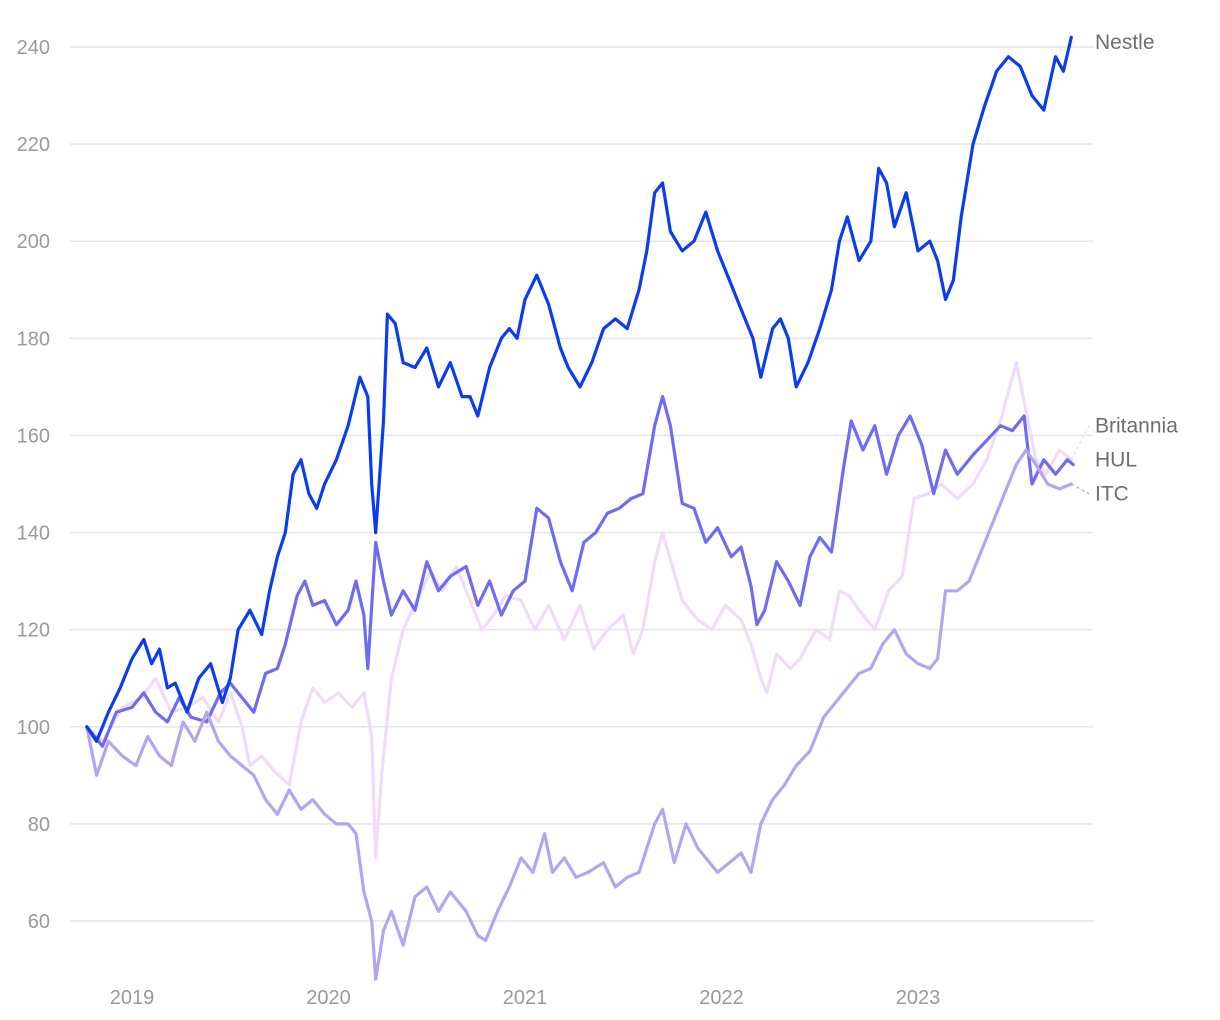 Image resolution: width=1220 pixels, height=1020 pixels. Describe the element at coordinates (33, 145) in the screenshot. I see `y-tick-label: 220` at that location.